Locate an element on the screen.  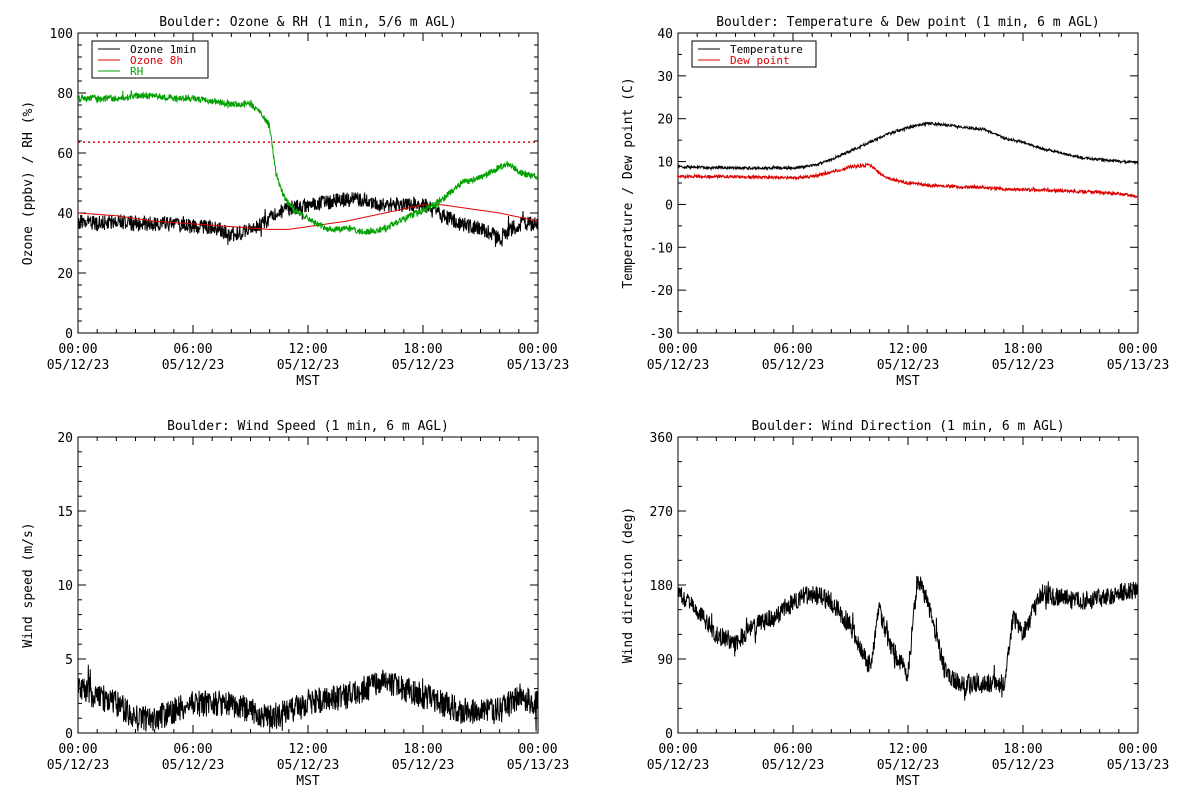
y-tick-label: 360 is located at coordinates (661, 438).